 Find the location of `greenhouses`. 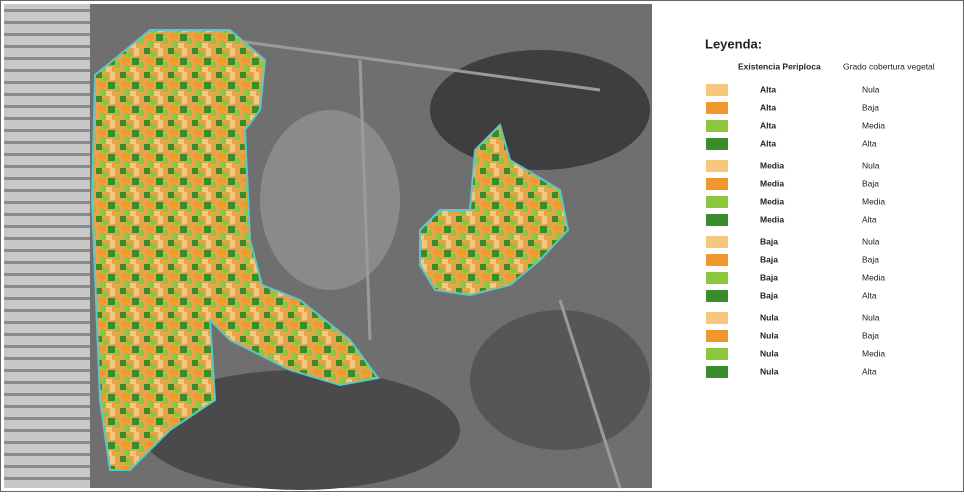

greenhouses is located at coordinates (47, 246).